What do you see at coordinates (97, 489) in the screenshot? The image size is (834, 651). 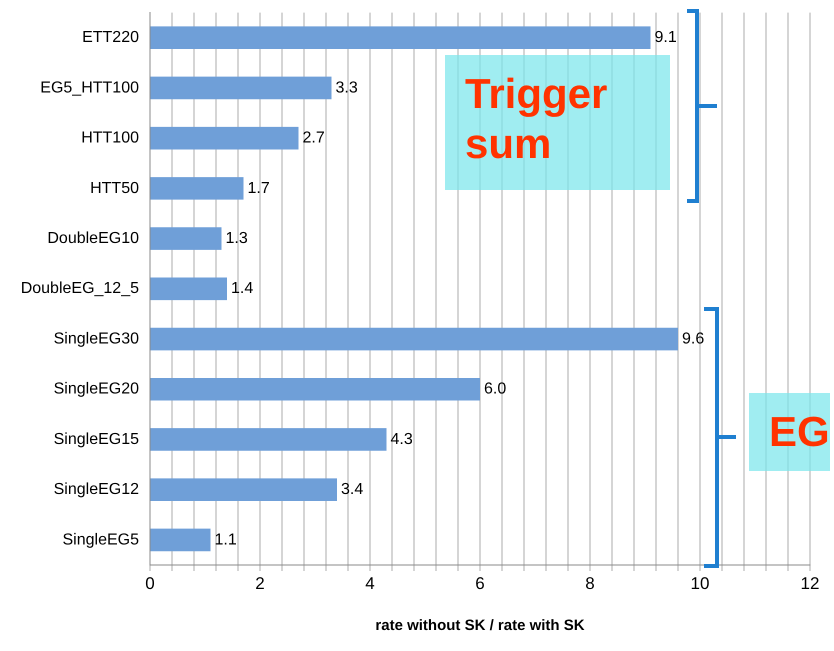 I see `y-tick-label: SingleEG12` at bounding box center [97, 489].